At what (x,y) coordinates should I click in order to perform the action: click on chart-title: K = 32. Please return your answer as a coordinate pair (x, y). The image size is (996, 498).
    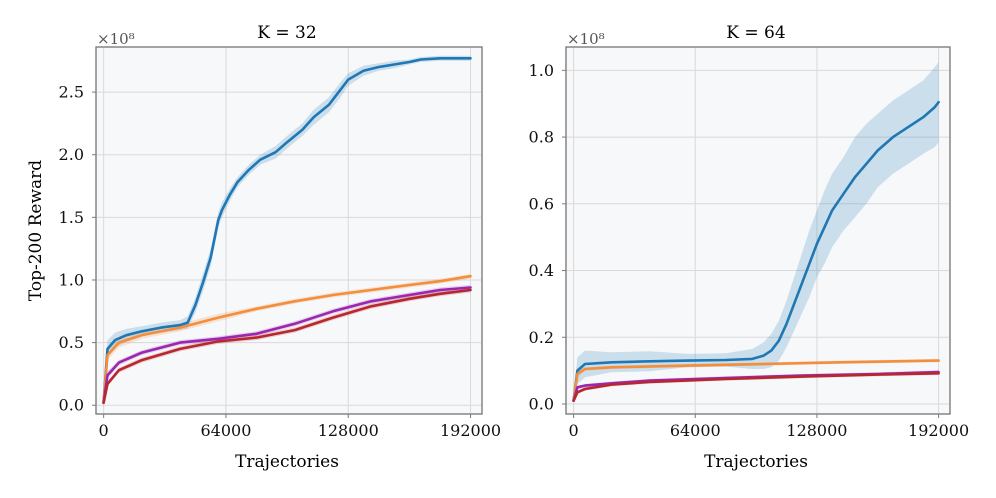
    Looking at the image, I should click on (286, 33).